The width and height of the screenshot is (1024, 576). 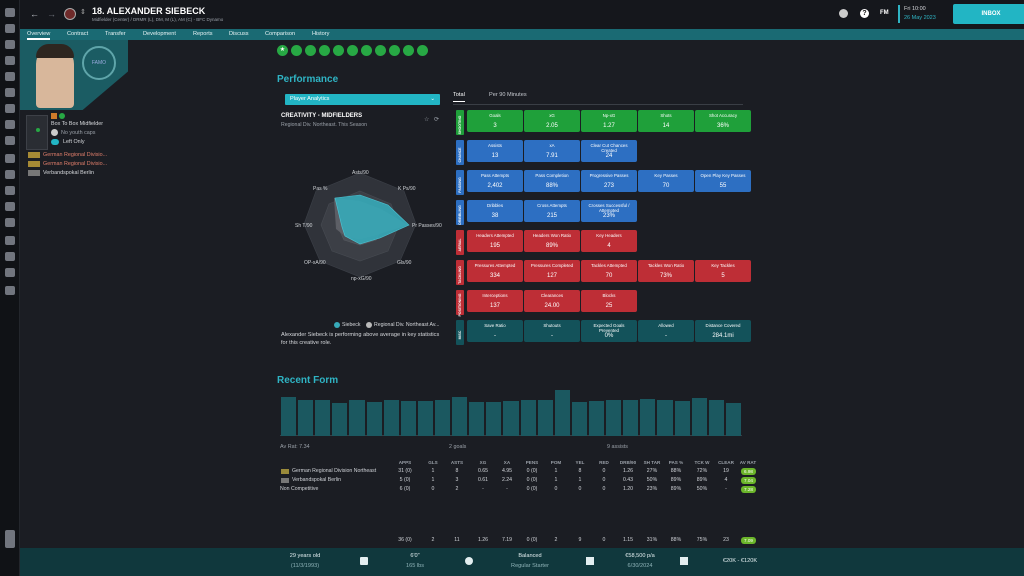 What do you see at coordinates (666, 331) in the screenshot?
I see `stat-tile: Allowed -` at bounding box center [666, 331].